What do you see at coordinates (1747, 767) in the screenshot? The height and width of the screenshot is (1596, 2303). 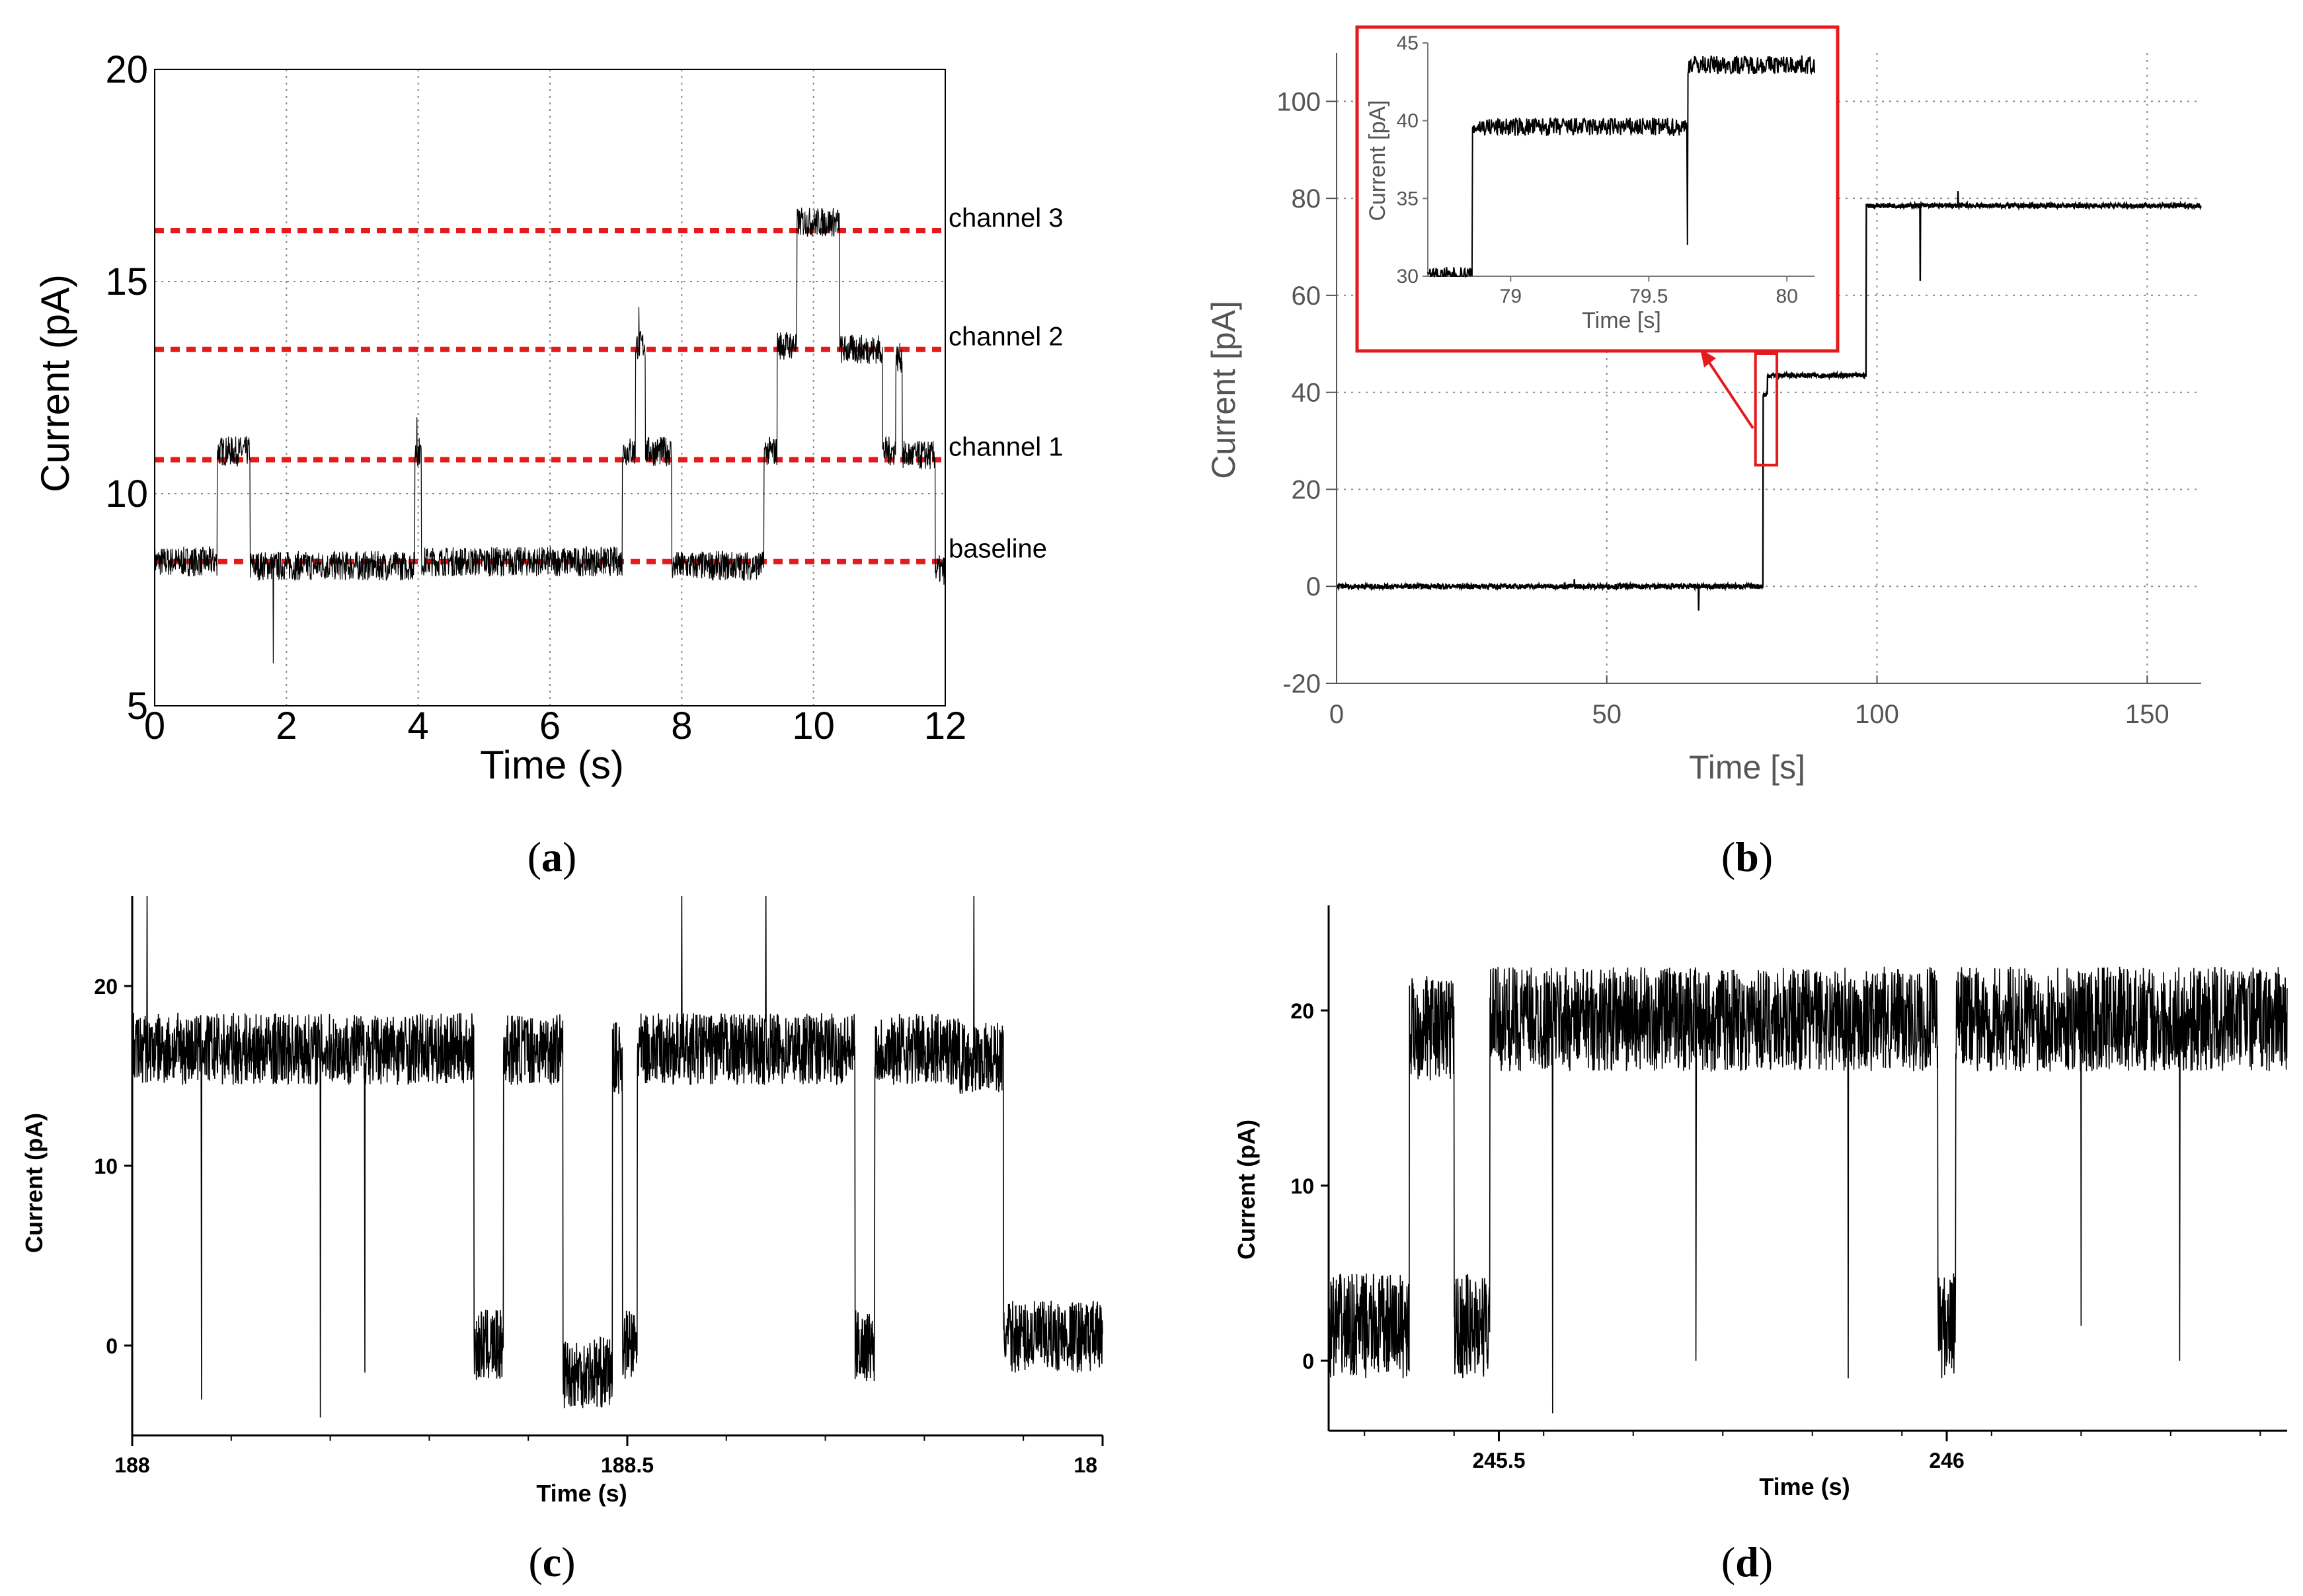 I see `panel-b-xlabel: Time [s]` at bounding box center [1747, 767].